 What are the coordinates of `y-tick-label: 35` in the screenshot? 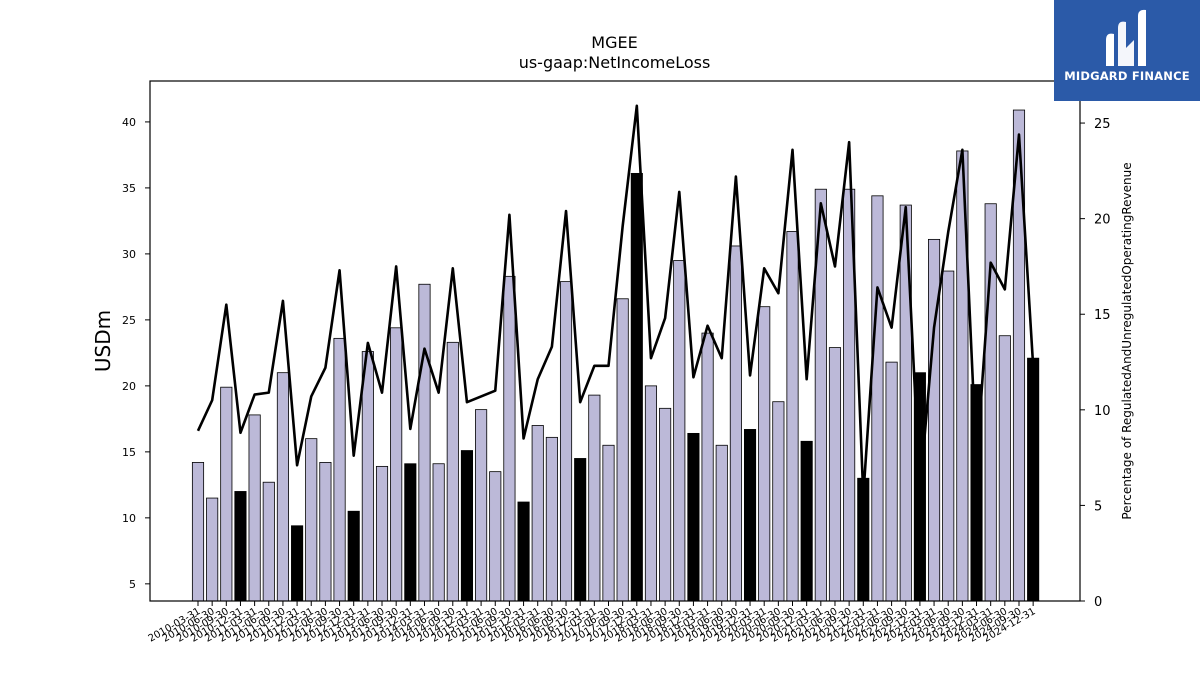 It's located at (129, 188).